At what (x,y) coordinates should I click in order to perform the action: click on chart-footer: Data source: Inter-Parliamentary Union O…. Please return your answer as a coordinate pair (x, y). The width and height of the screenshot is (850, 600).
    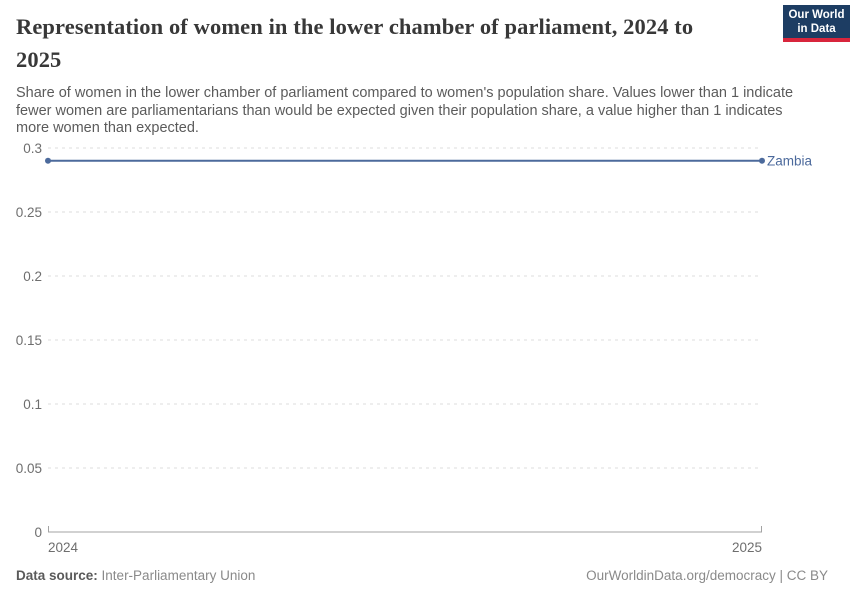
    Looking at the image, I should click on (422, 575).